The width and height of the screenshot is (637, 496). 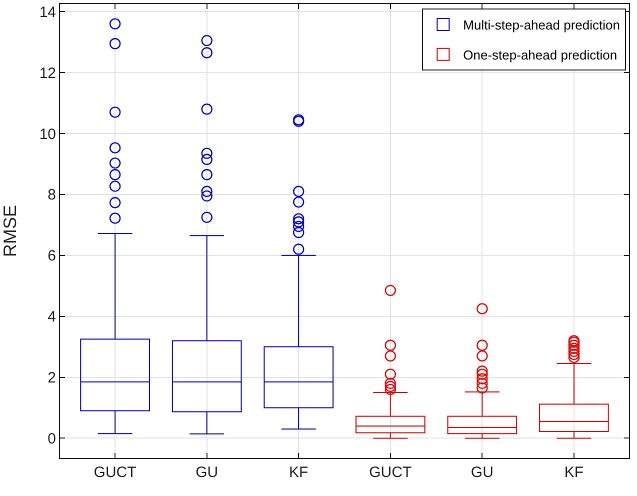 I want to click on y-tick-label: 10, so click(x=47, y=134).